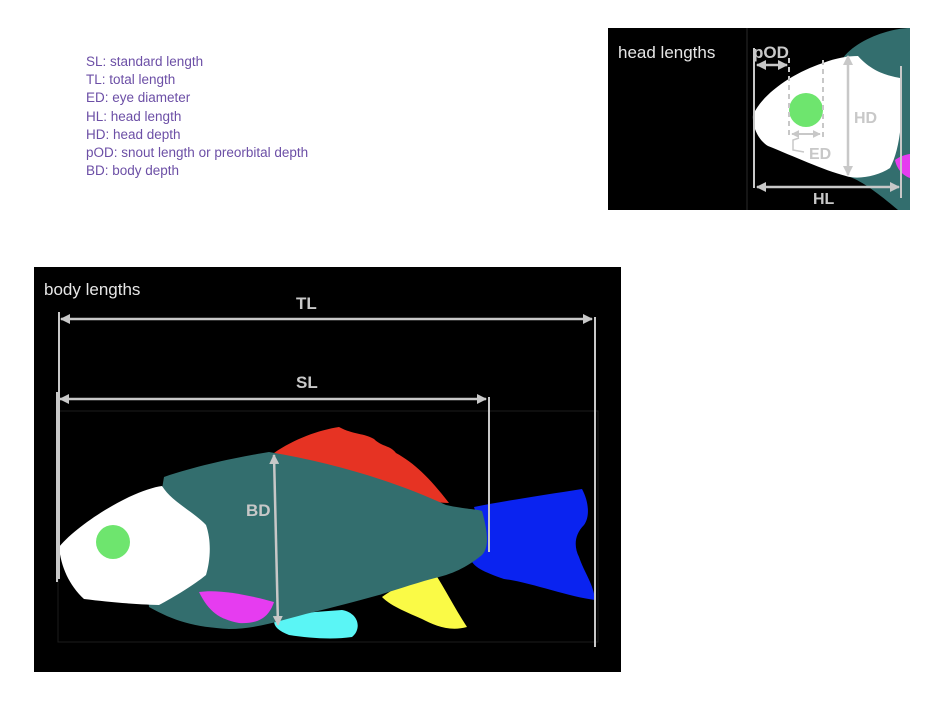 The image size is (949, 703). I want to click on legend-item-bd: BD: body depth, so click(133, 171).